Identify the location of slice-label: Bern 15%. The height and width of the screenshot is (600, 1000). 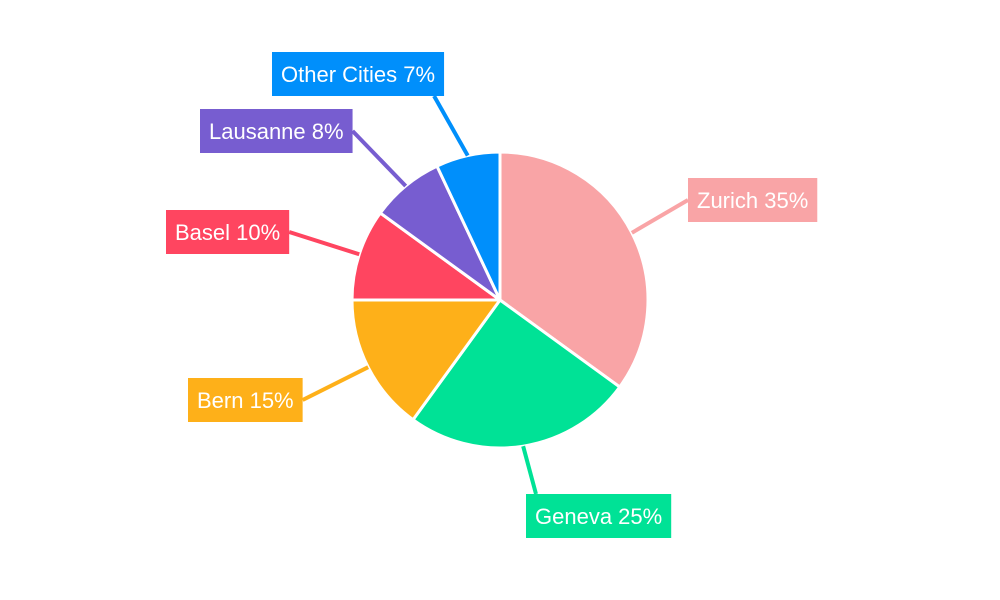
(245, 400).